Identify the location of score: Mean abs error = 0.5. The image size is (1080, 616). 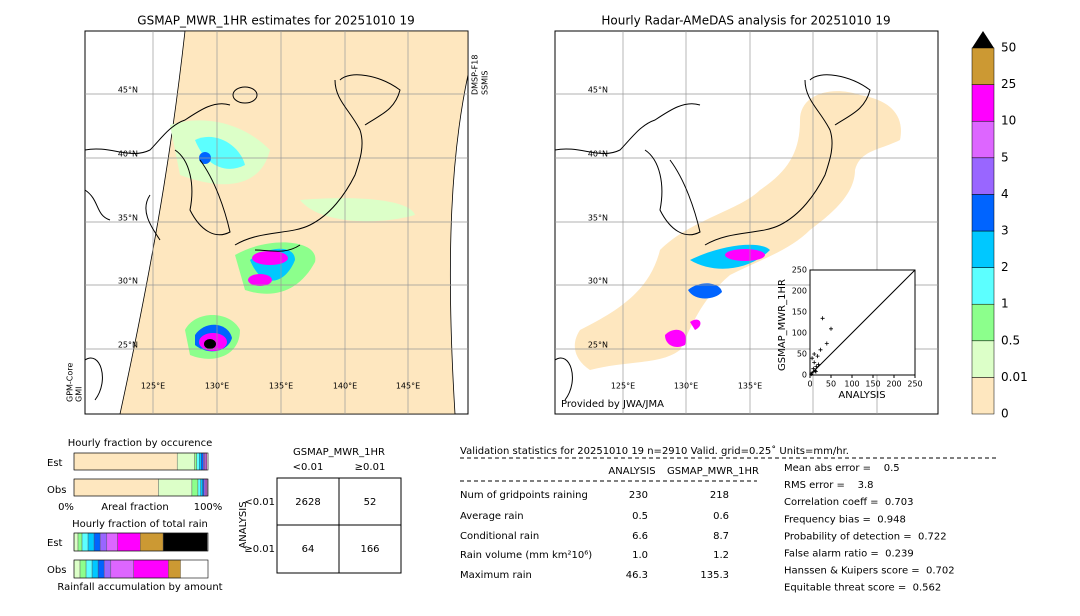
(842, 468).